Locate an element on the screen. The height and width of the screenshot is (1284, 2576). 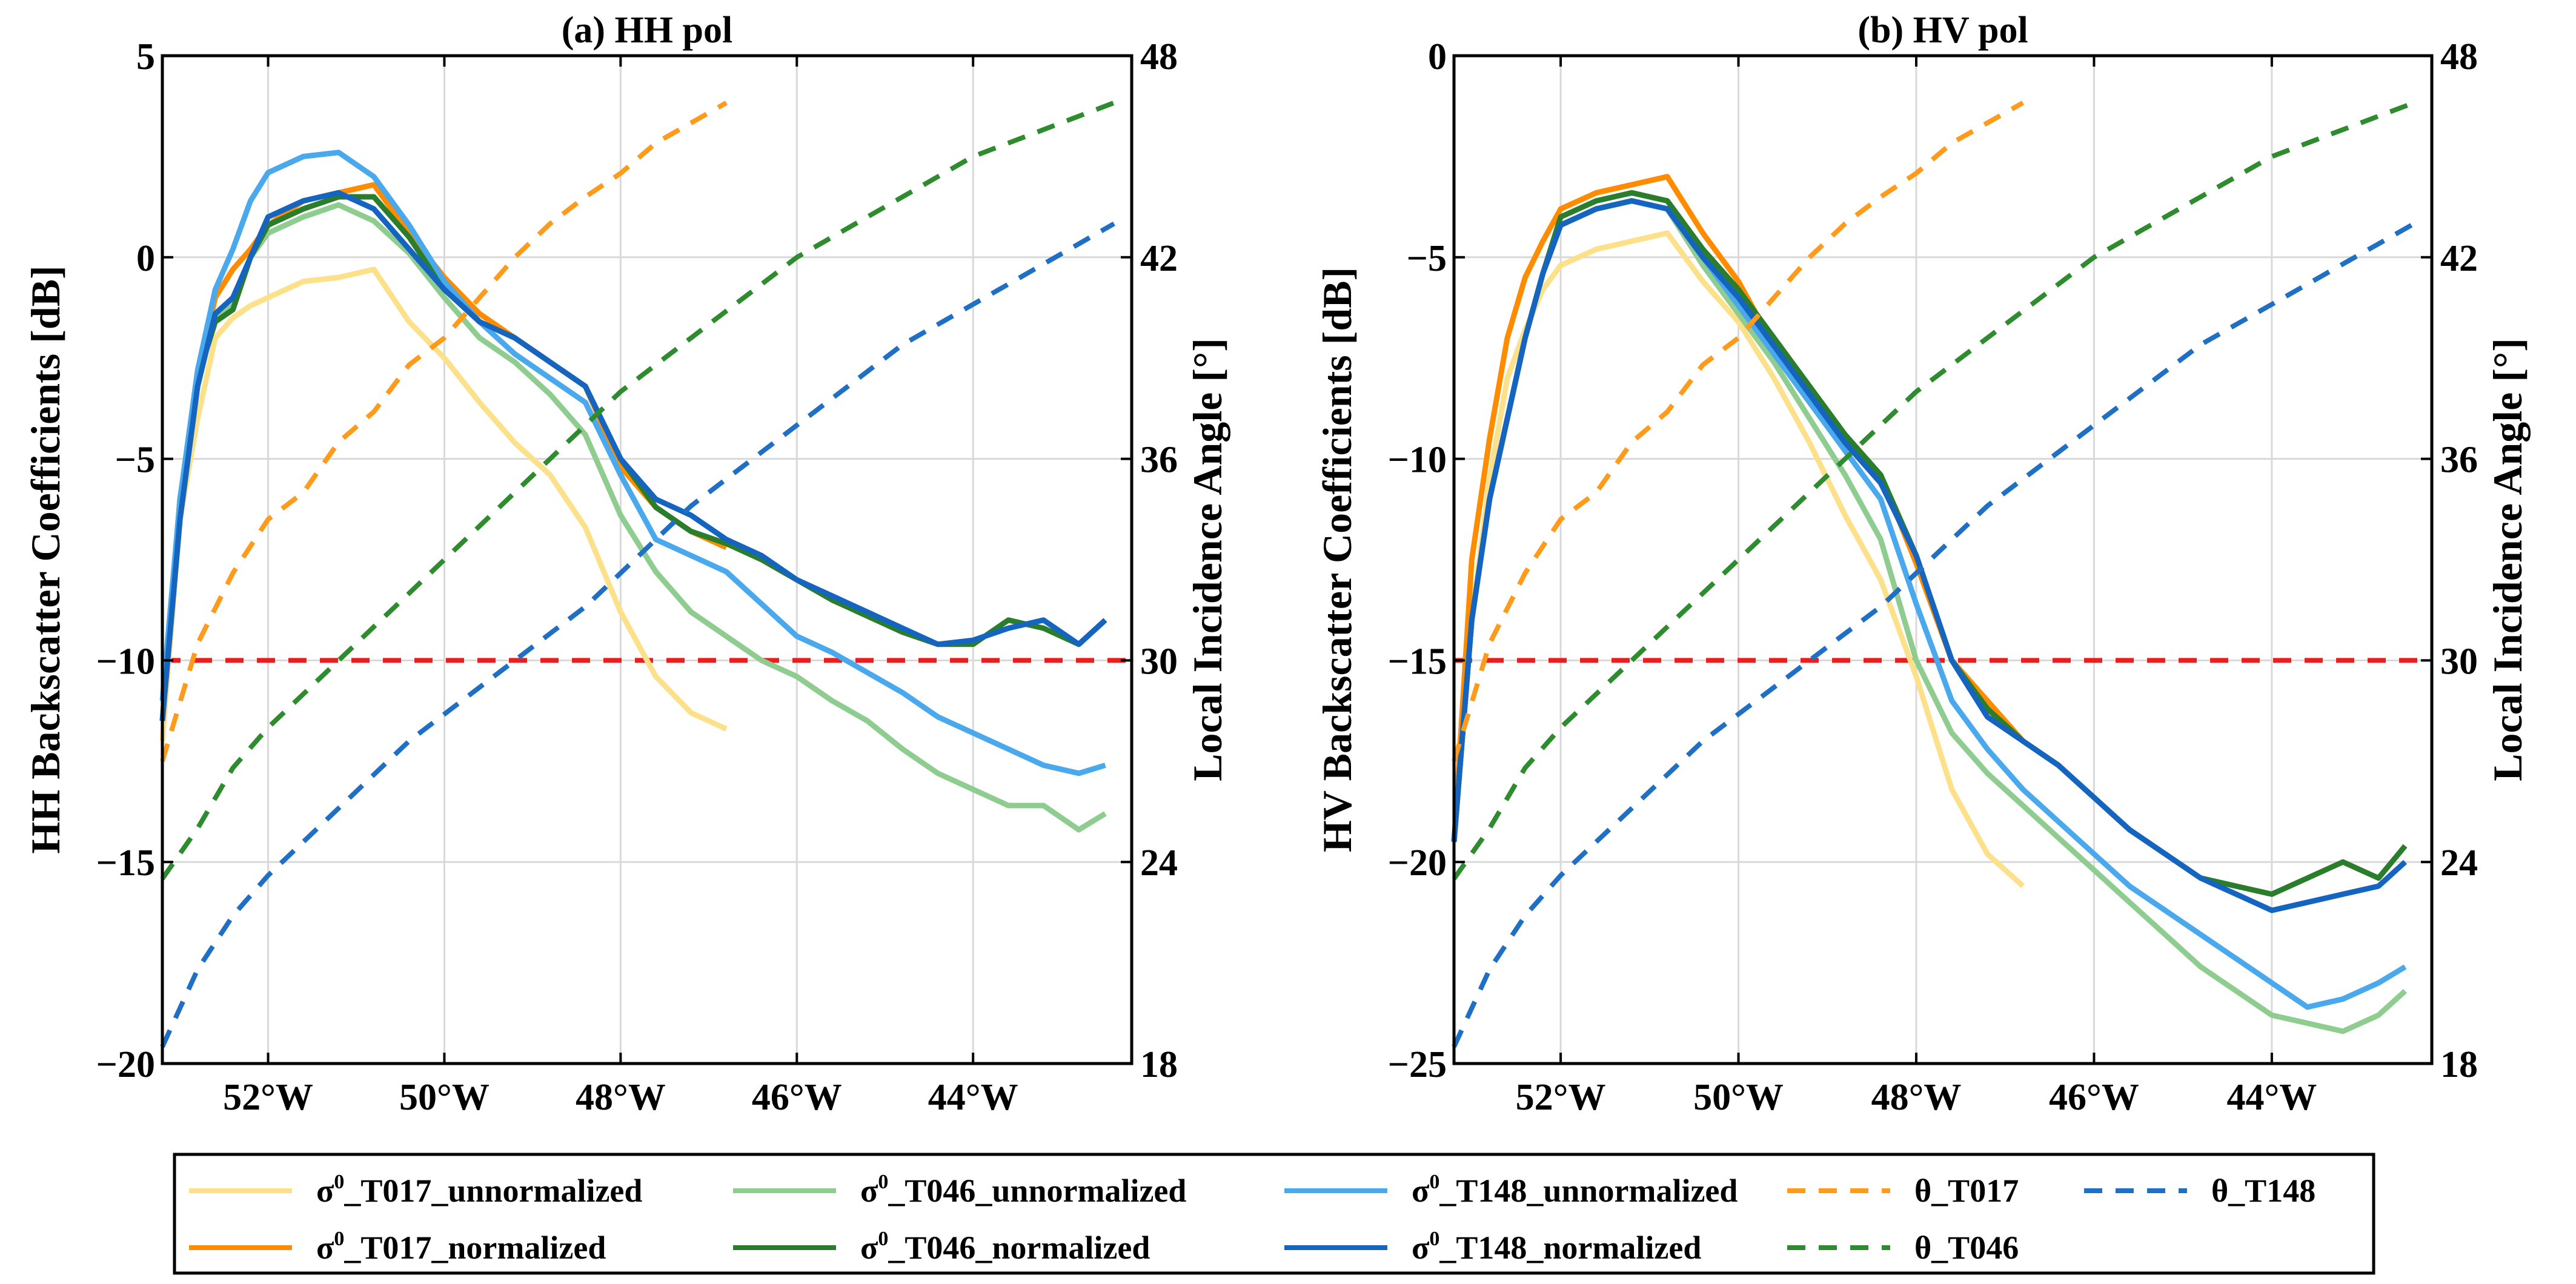
y-tick-label: 5 is located at coordinates (145, 57).